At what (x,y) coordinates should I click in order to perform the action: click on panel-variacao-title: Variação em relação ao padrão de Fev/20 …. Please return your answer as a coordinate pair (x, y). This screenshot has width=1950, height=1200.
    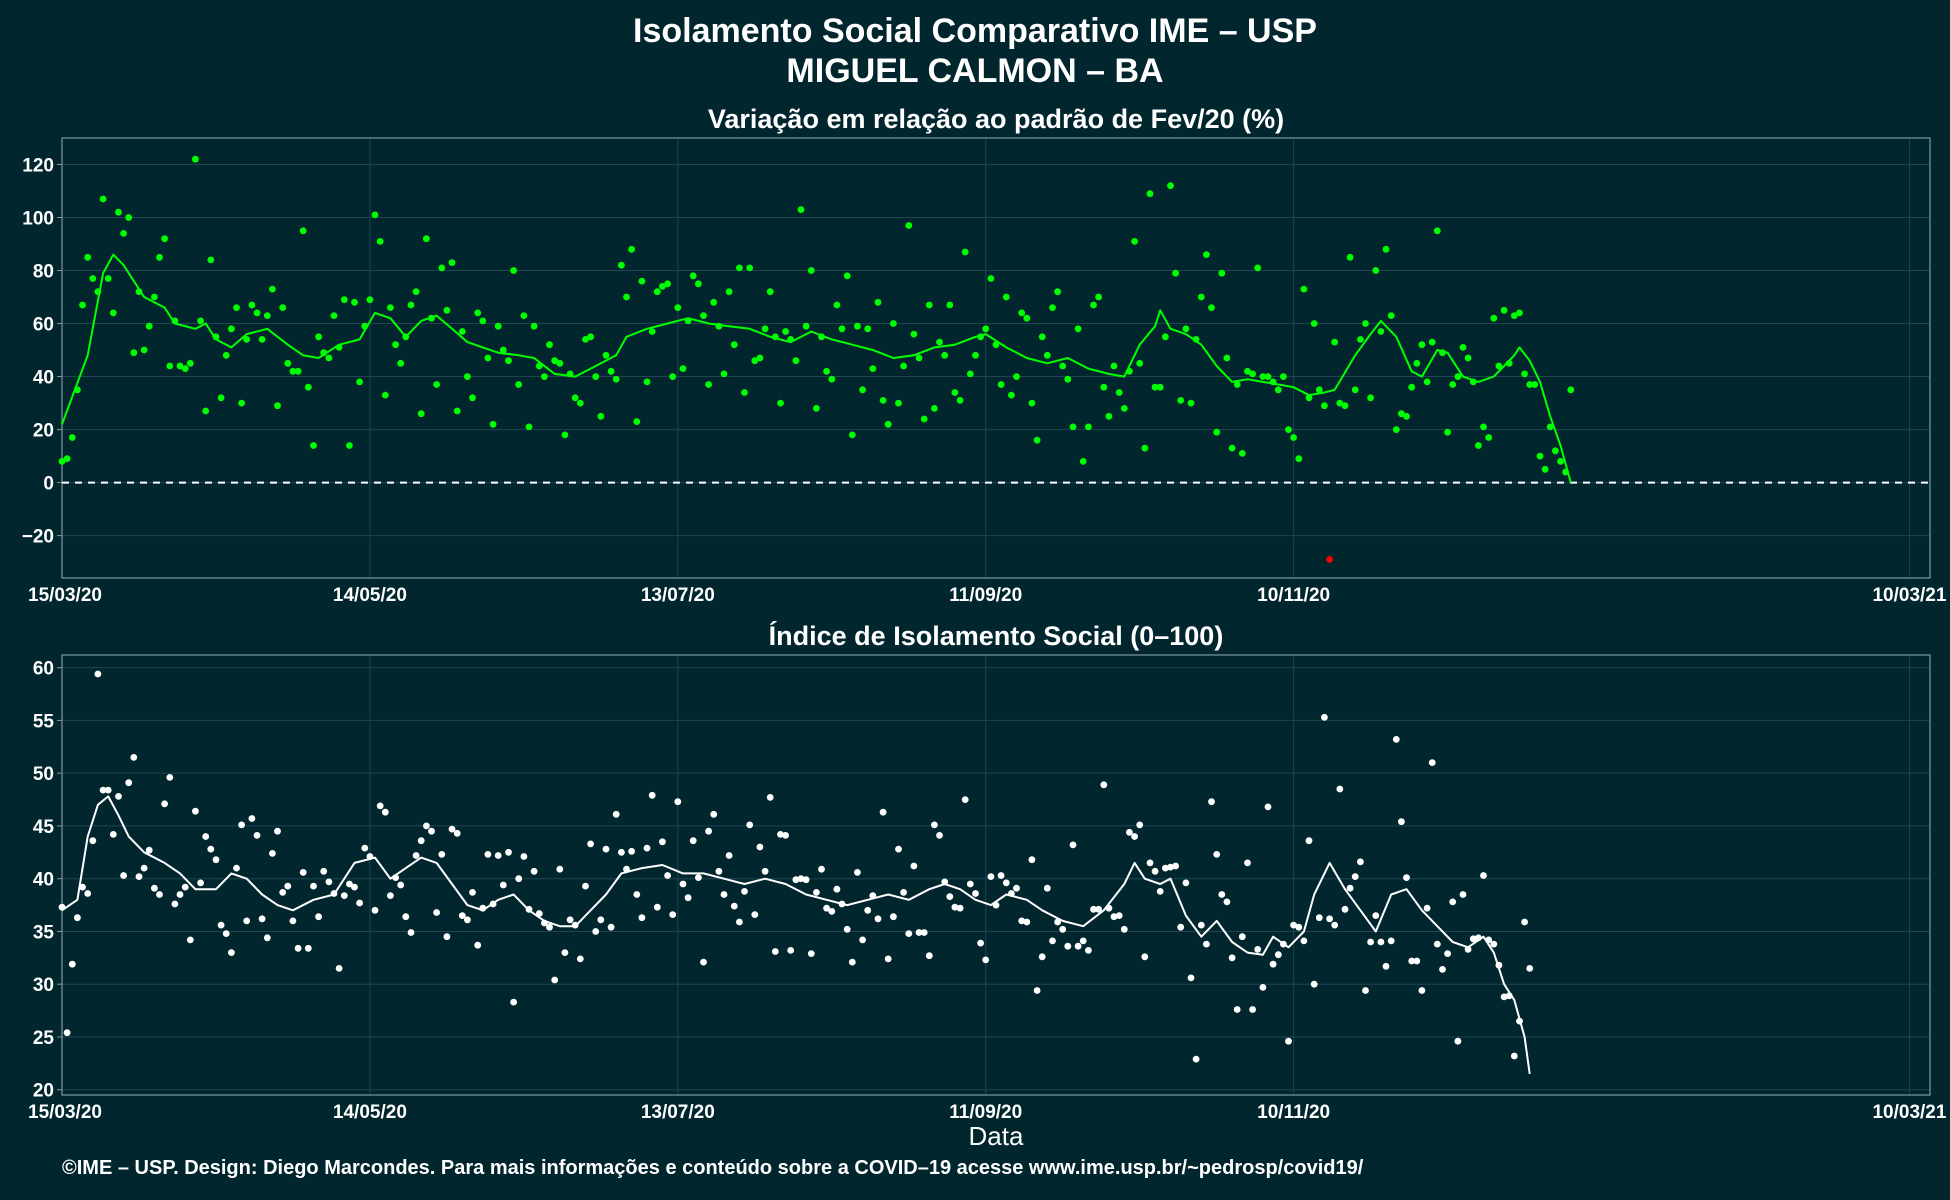
    Looking at the image, I should click on (996, 119).